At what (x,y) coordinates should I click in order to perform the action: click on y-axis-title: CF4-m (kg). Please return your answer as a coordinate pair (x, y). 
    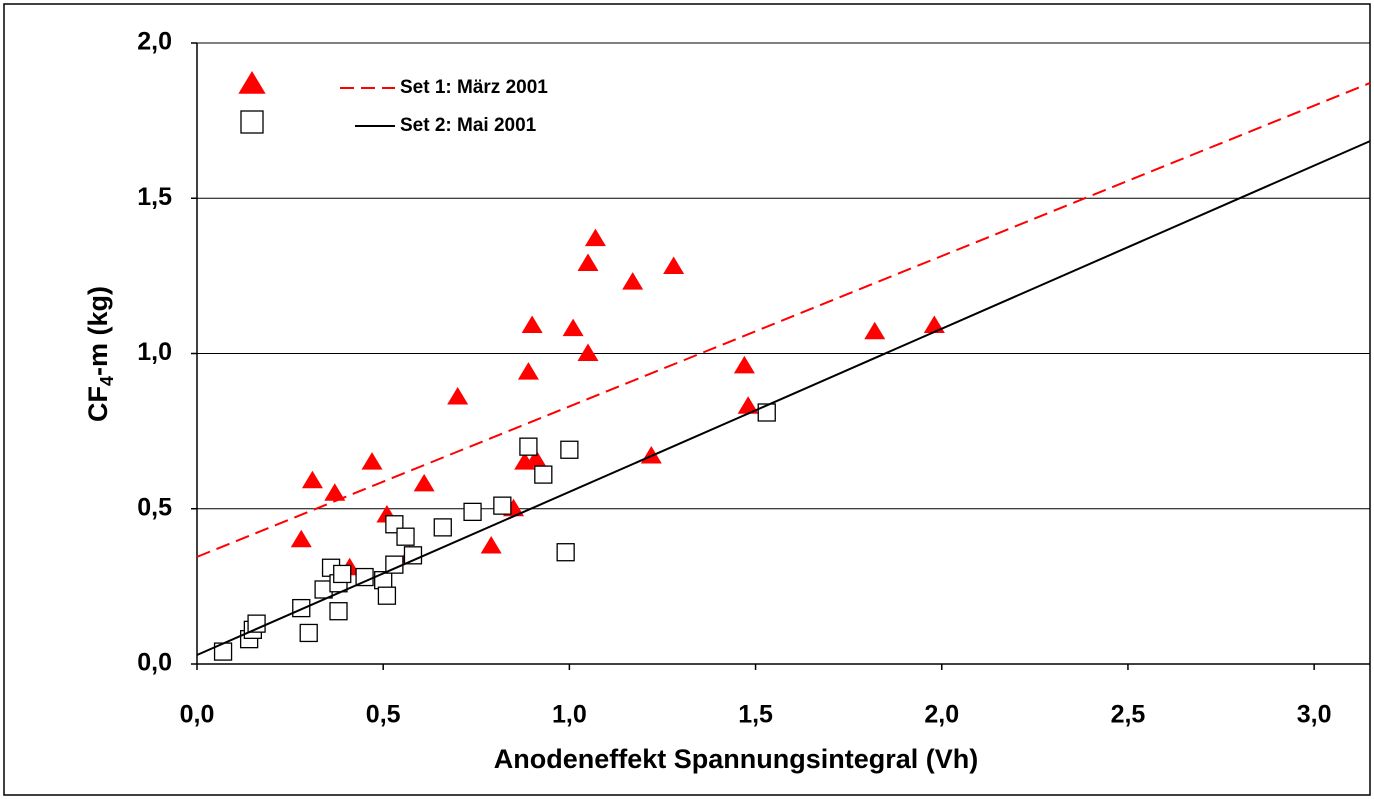
    Looking at the image, I should click on (100, 354).